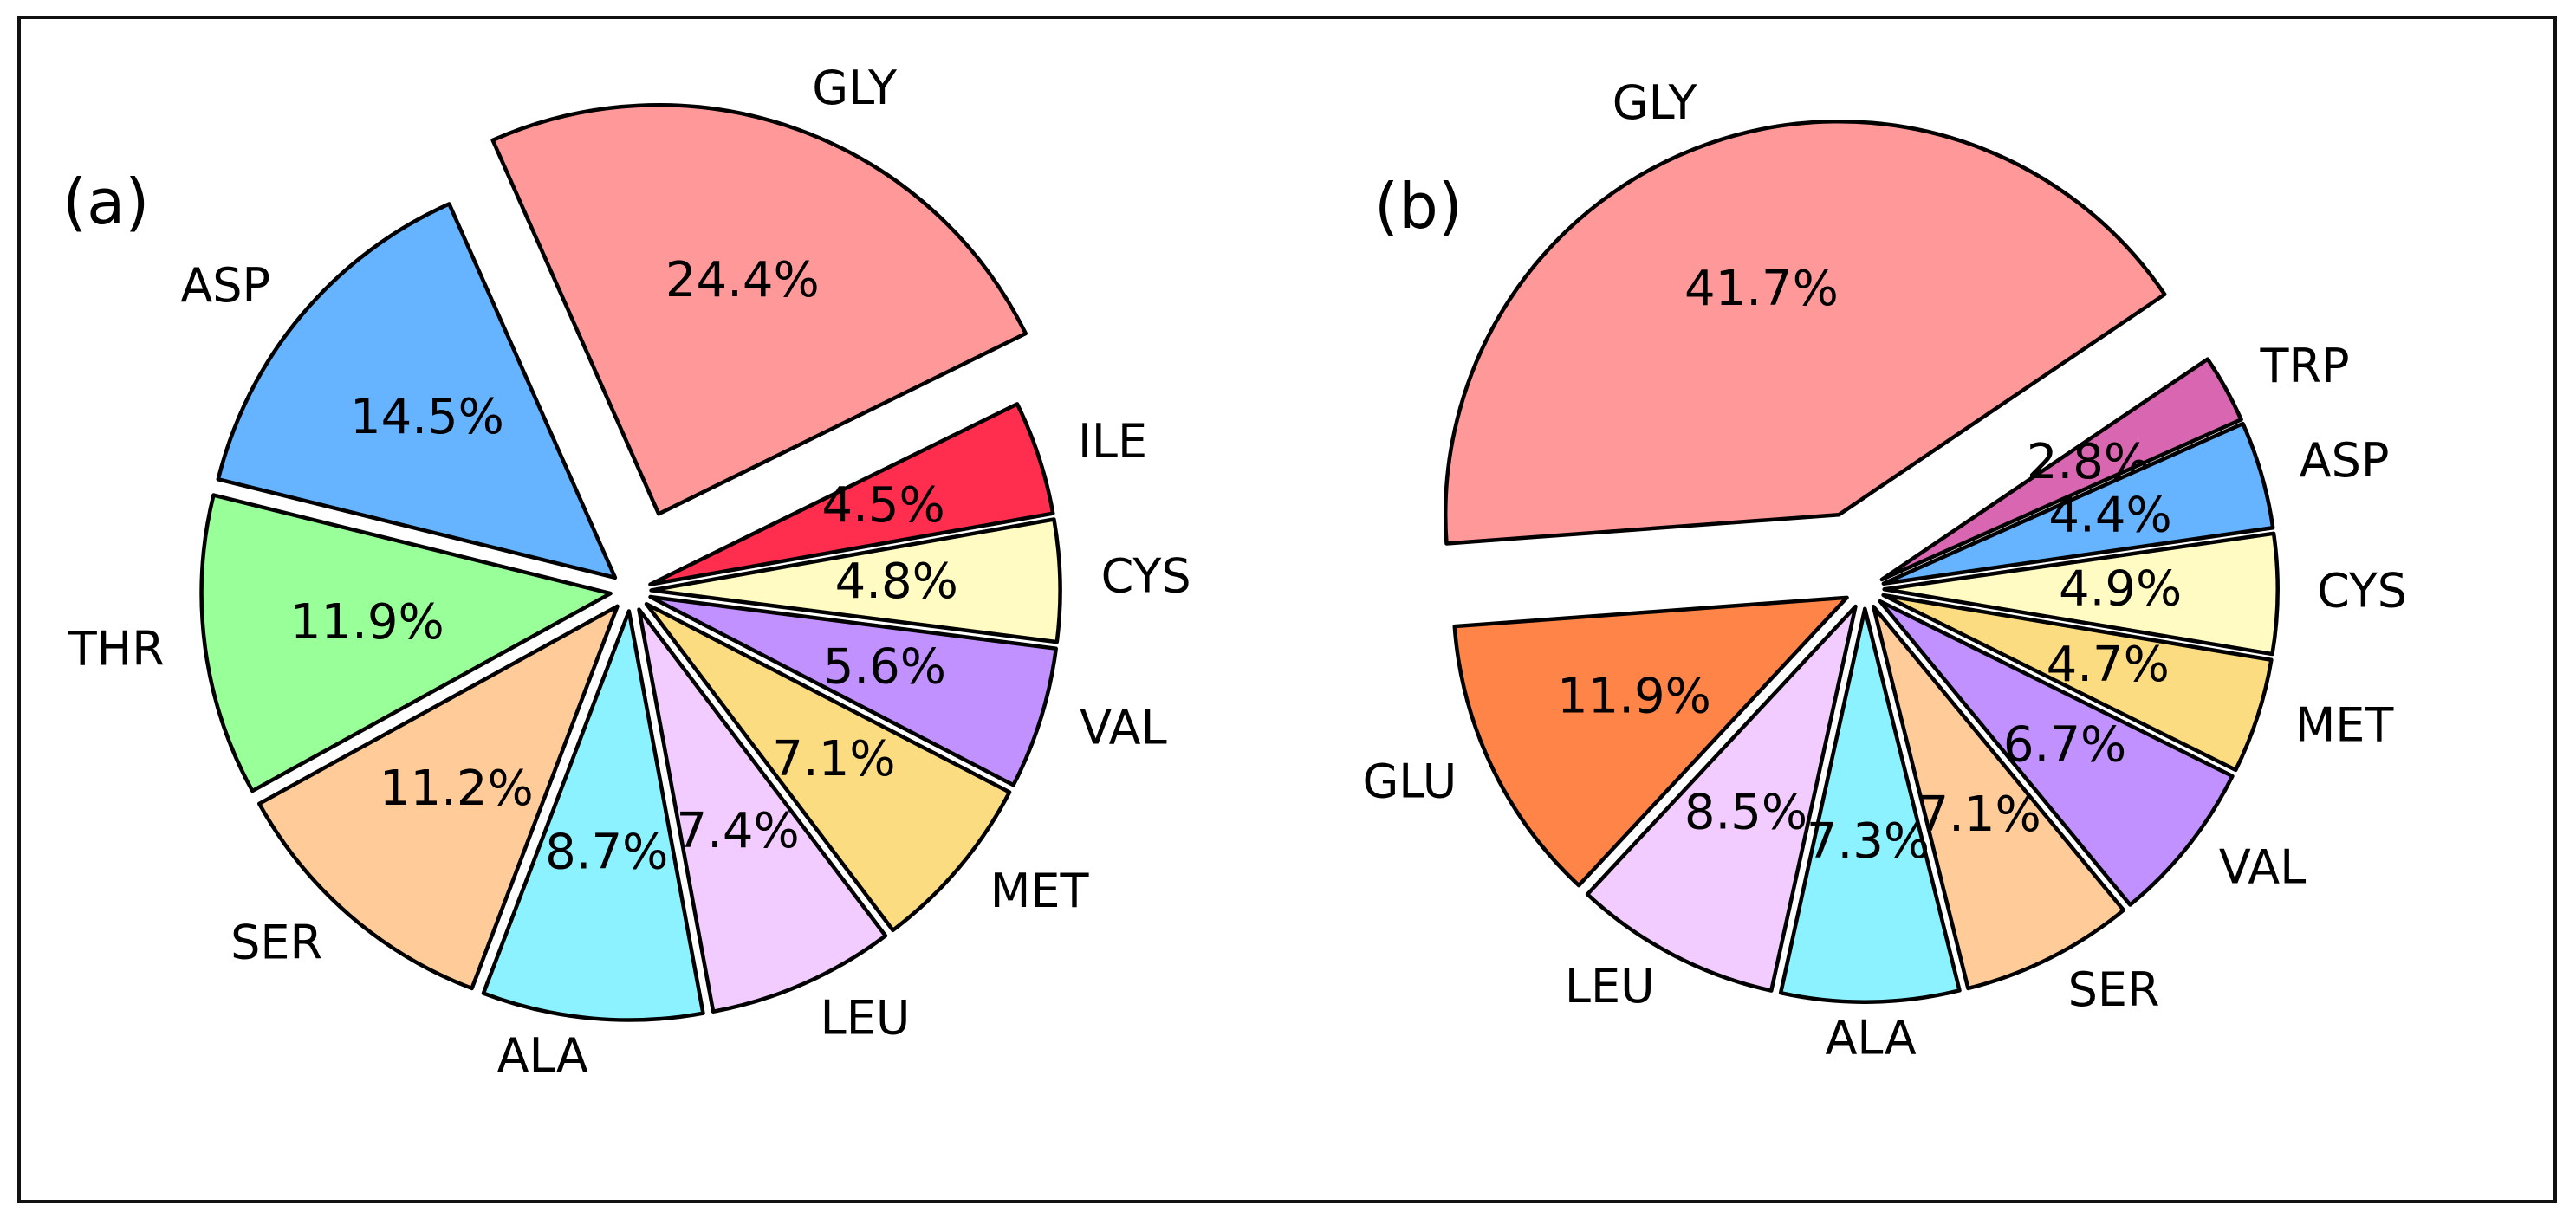  What do you see at coordinates (885, 667) in the screenshot?
I see `pie-a-pct-label-val: 5.6%` at bounding box center [885, 667].